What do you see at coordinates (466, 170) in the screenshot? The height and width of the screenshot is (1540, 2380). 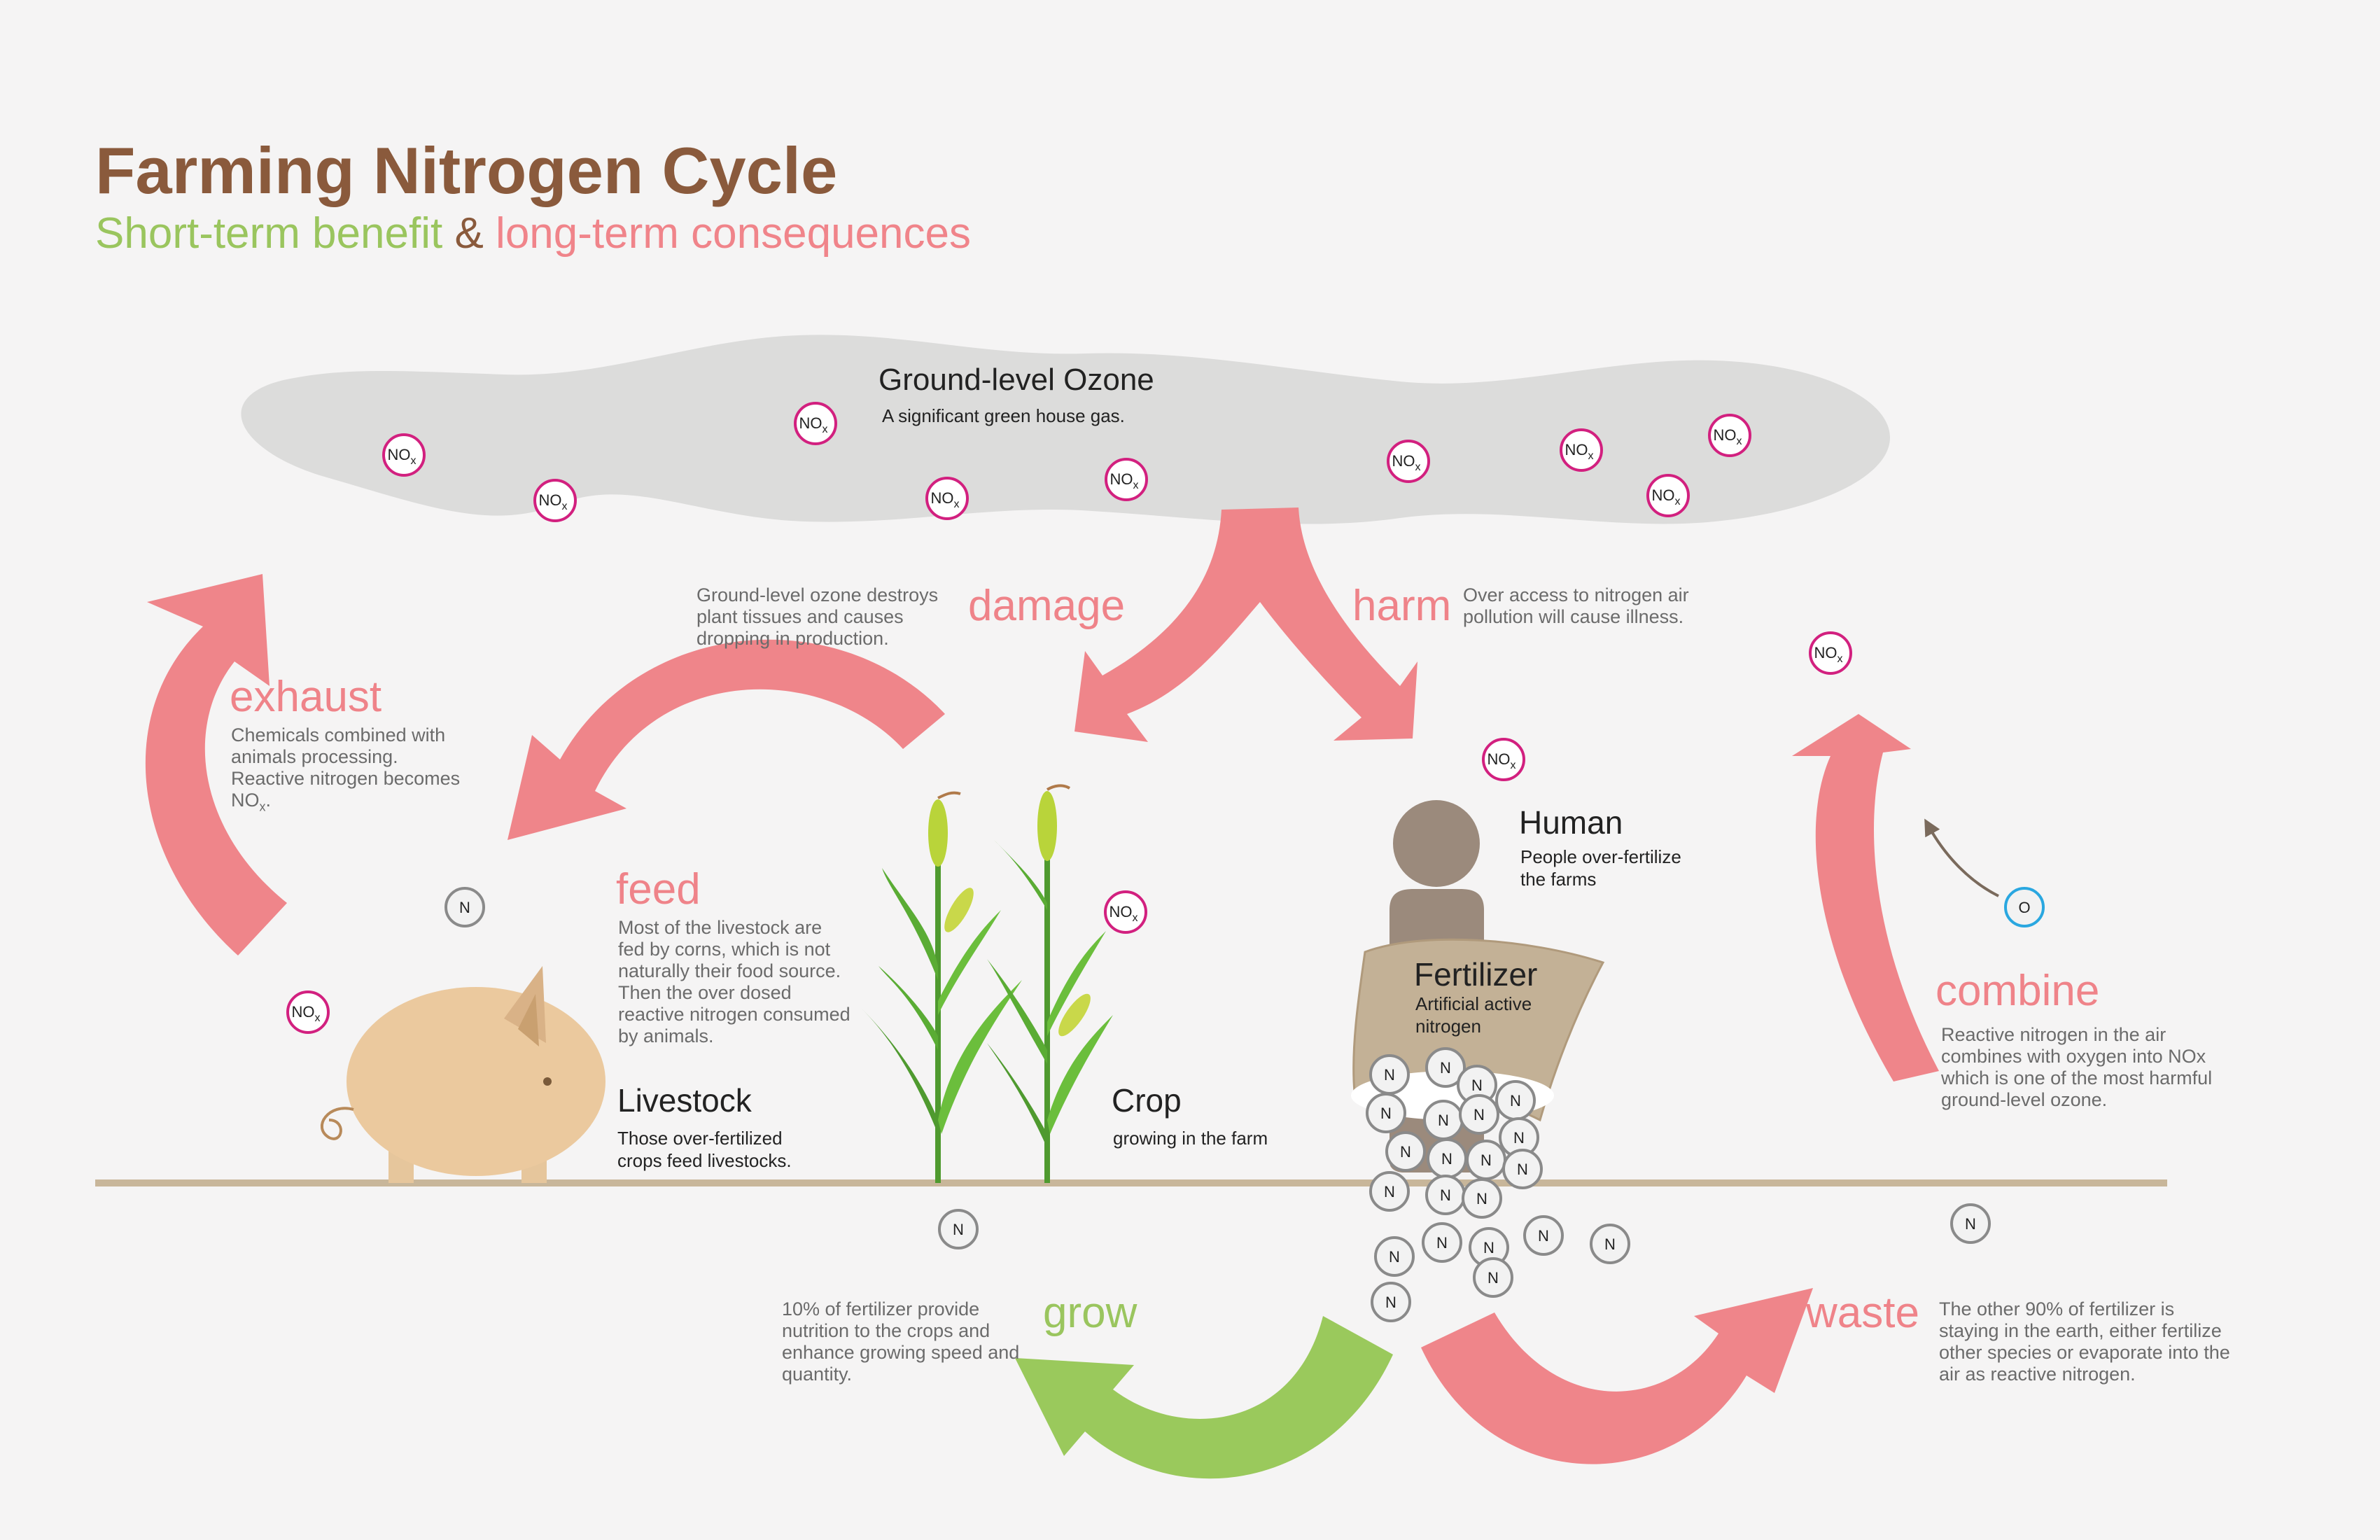 I see `page-title: Farming Nitrogen Cycle` at bounding box center [466, 170].